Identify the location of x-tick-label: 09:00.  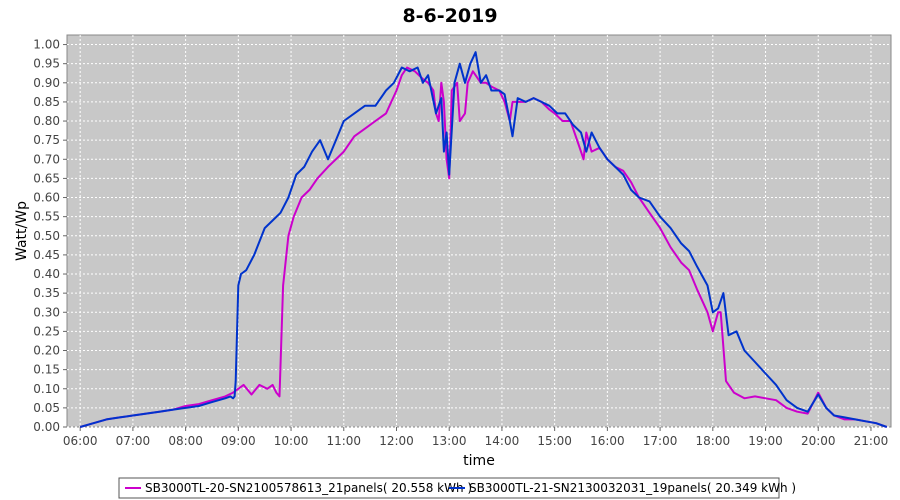
(238, 441).